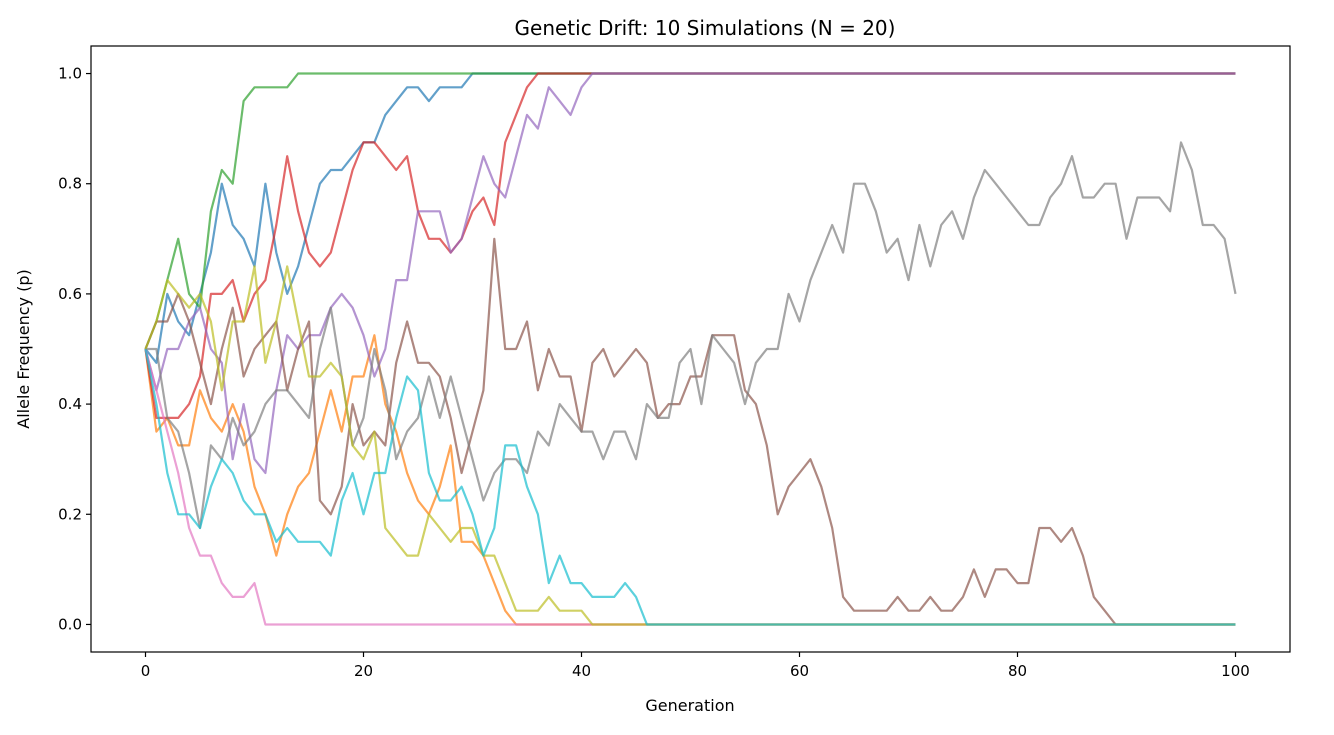  Describe the element at coordinates (363, 671) in the screenshot. I see `x-tick-label: 20` at that location.